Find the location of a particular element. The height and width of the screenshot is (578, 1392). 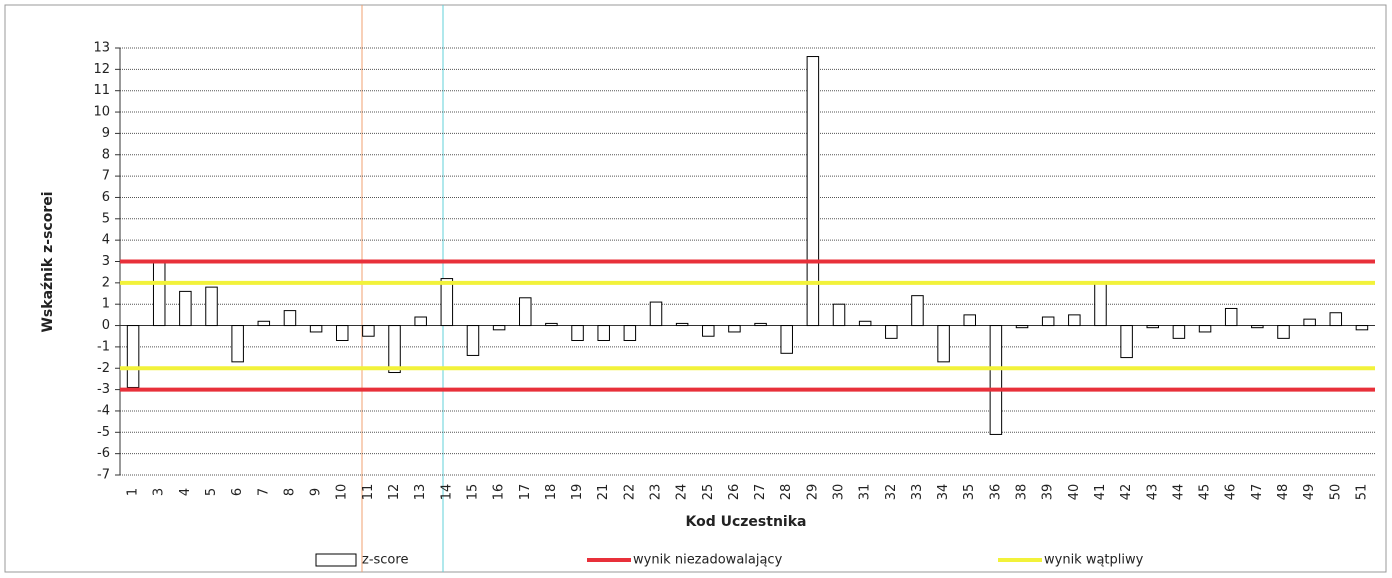

y-tick-label: 6 is located at coordinates (106, 197).